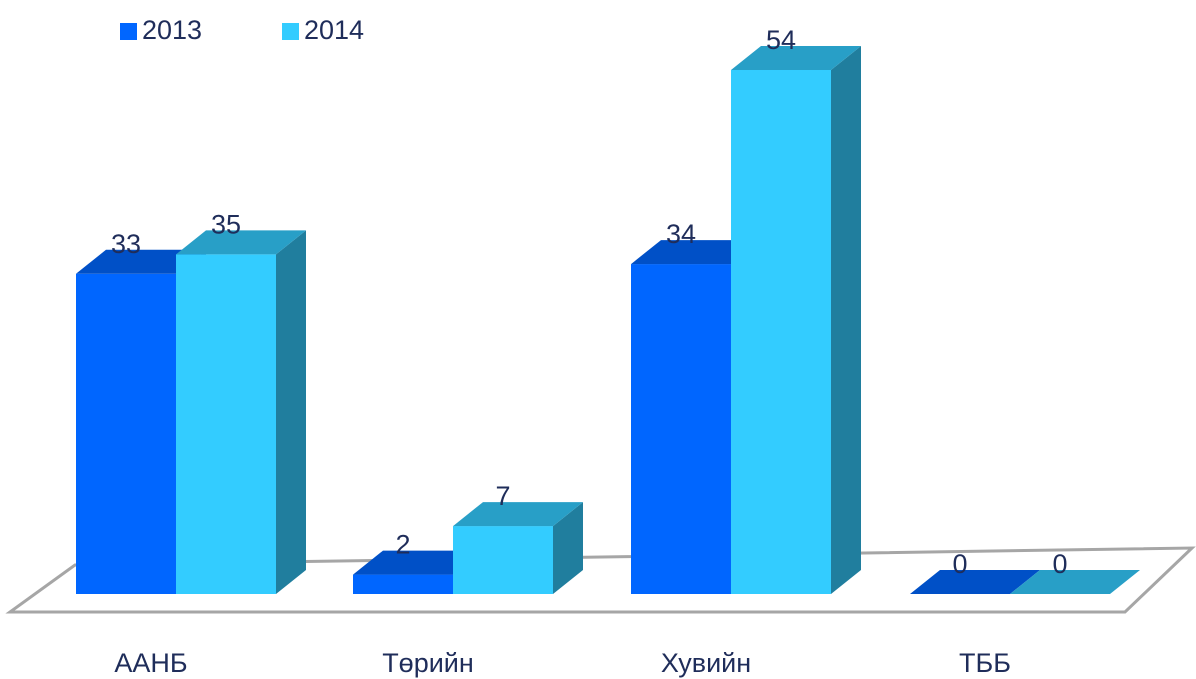 Image resolution: width=1196 pixels, height=679 pixels. Describe the element at coordinates (681, 234) in the screenshot. I see `value-label: 34` at that location.